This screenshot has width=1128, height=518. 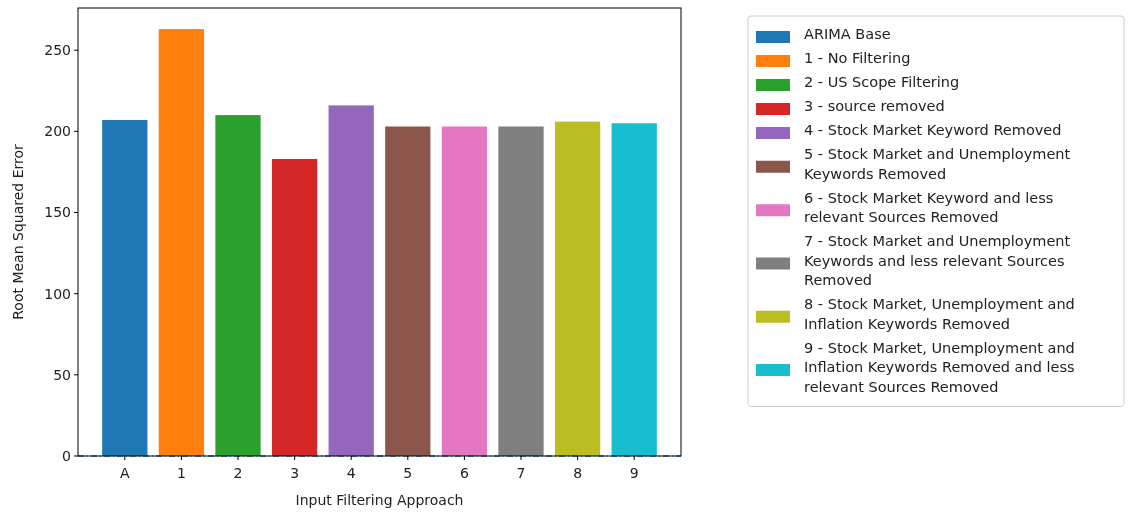 What do you see at coordinates (408, 473) in the screenshot?
I see `x-tick-label: 5` at bounding box center [408, 473].